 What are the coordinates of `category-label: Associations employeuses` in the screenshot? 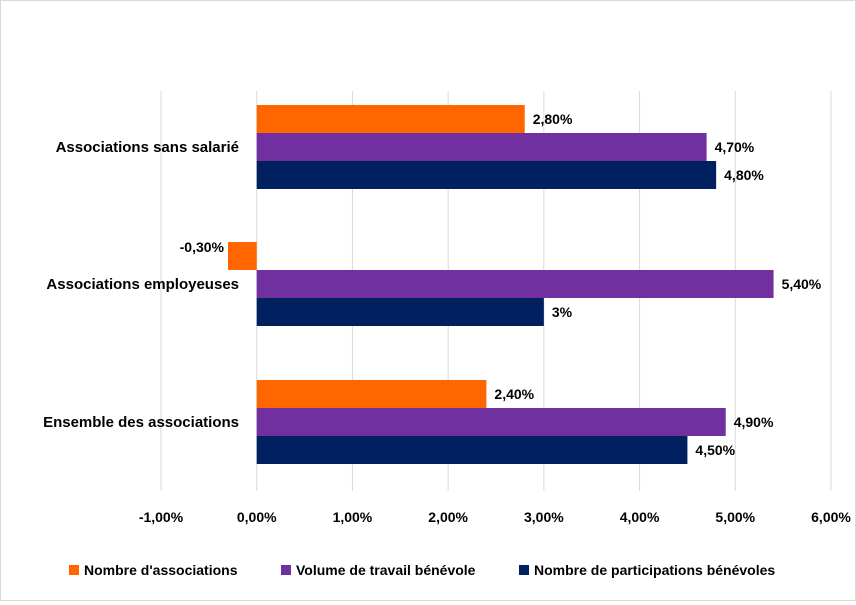 It's located at (142, 284).